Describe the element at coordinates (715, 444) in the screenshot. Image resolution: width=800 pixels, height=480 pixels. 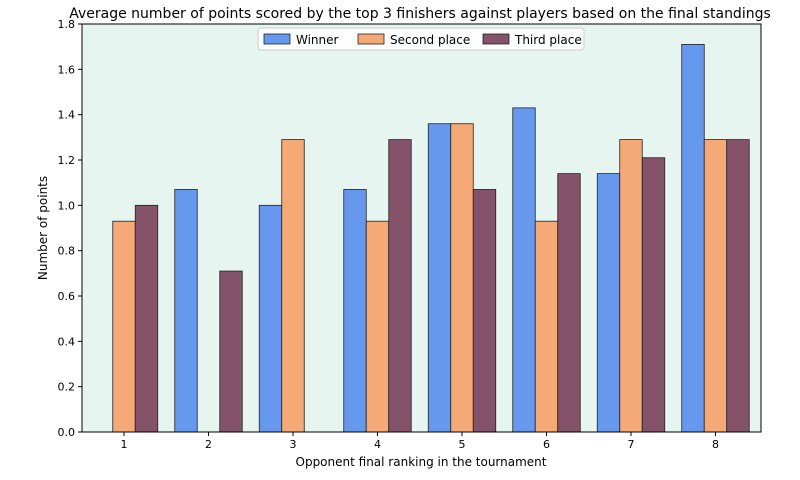
I see `x-tick-label: 8` at that location.